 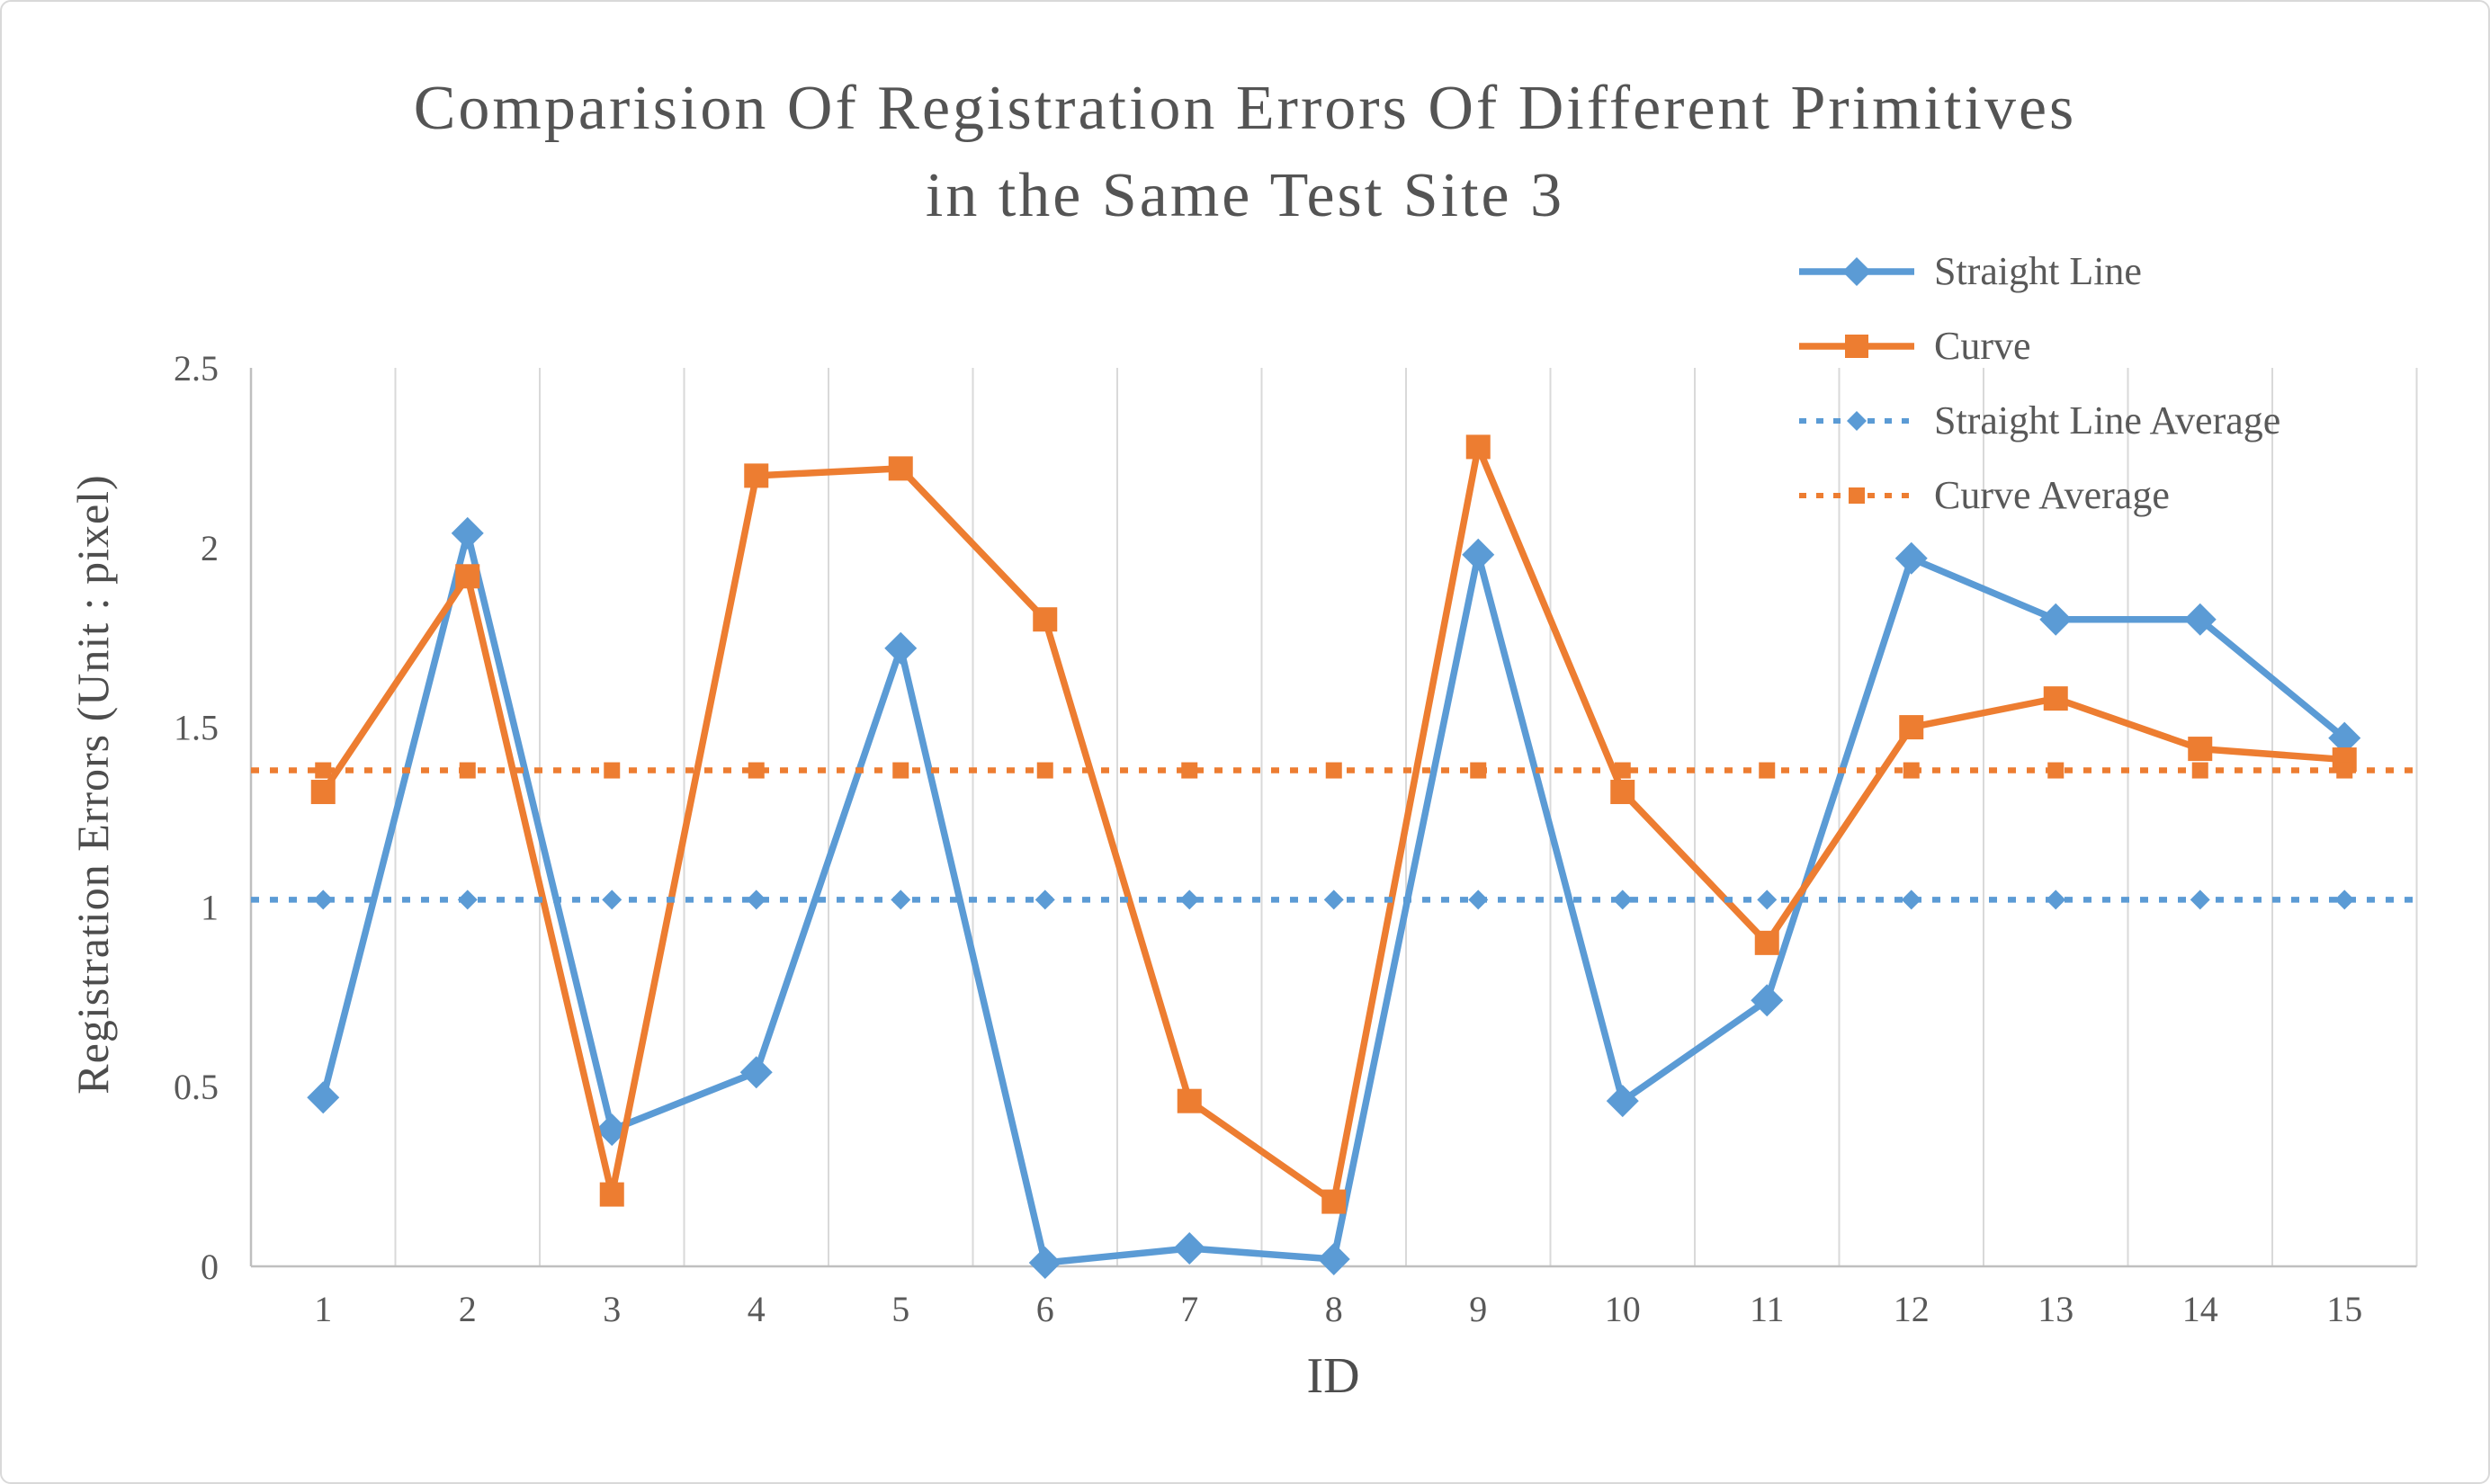 I want to click on legend-label: Straight Line Average, so click(x=2107, y=420).